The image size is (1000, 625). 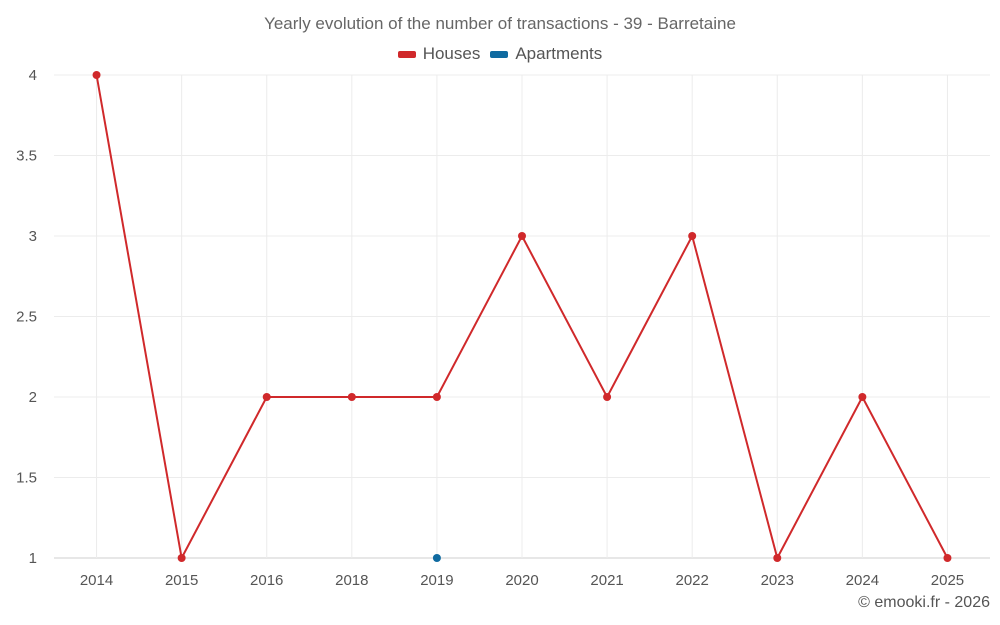 I want to click on x-tick-label: 2023, so click(x=777, y=580).